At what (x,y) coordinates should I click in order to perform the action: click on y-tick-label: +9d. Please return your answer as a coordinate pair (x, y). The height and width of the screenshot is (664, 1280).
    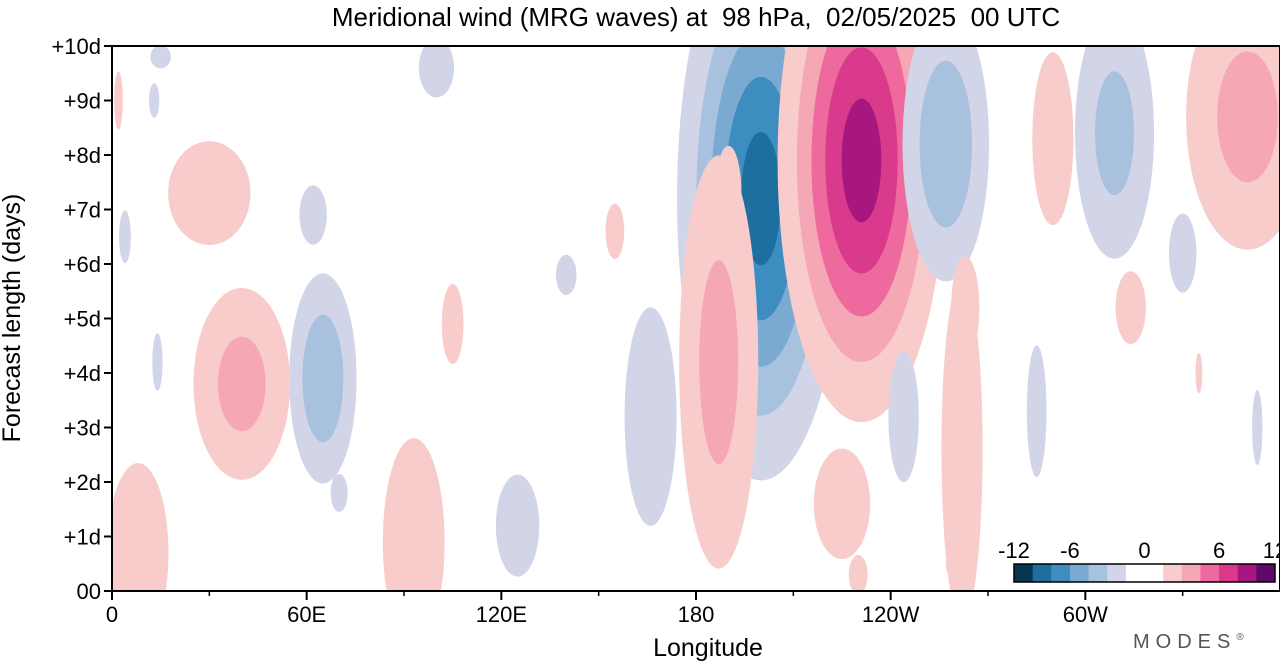
    Looking at the image, I should click on (82, 101).